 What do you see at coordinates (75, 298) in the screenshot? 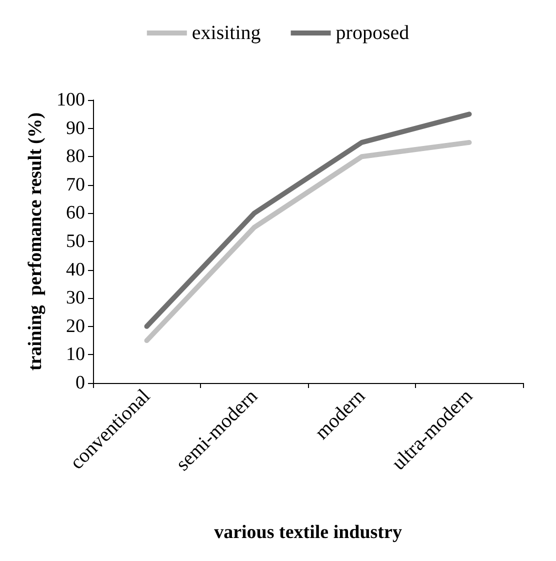
I see `y-tick-label: 30` at bounding box center [75, 298].